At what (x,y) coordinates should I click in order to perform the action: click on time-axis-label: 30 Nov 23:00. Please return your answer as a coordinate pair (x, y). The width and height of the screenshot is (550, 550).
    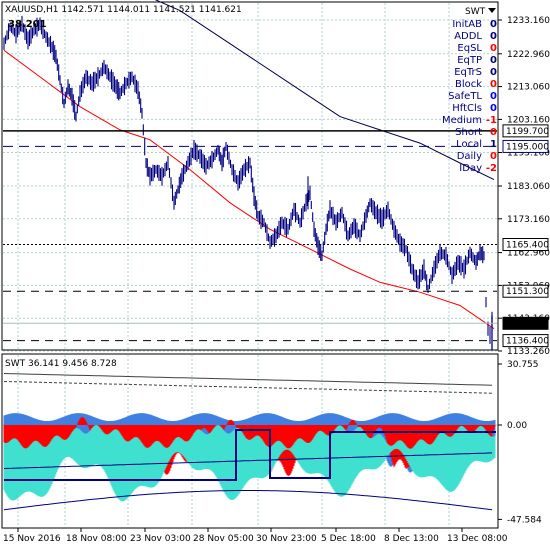
    Looking at the image, I should click on (286, 539).